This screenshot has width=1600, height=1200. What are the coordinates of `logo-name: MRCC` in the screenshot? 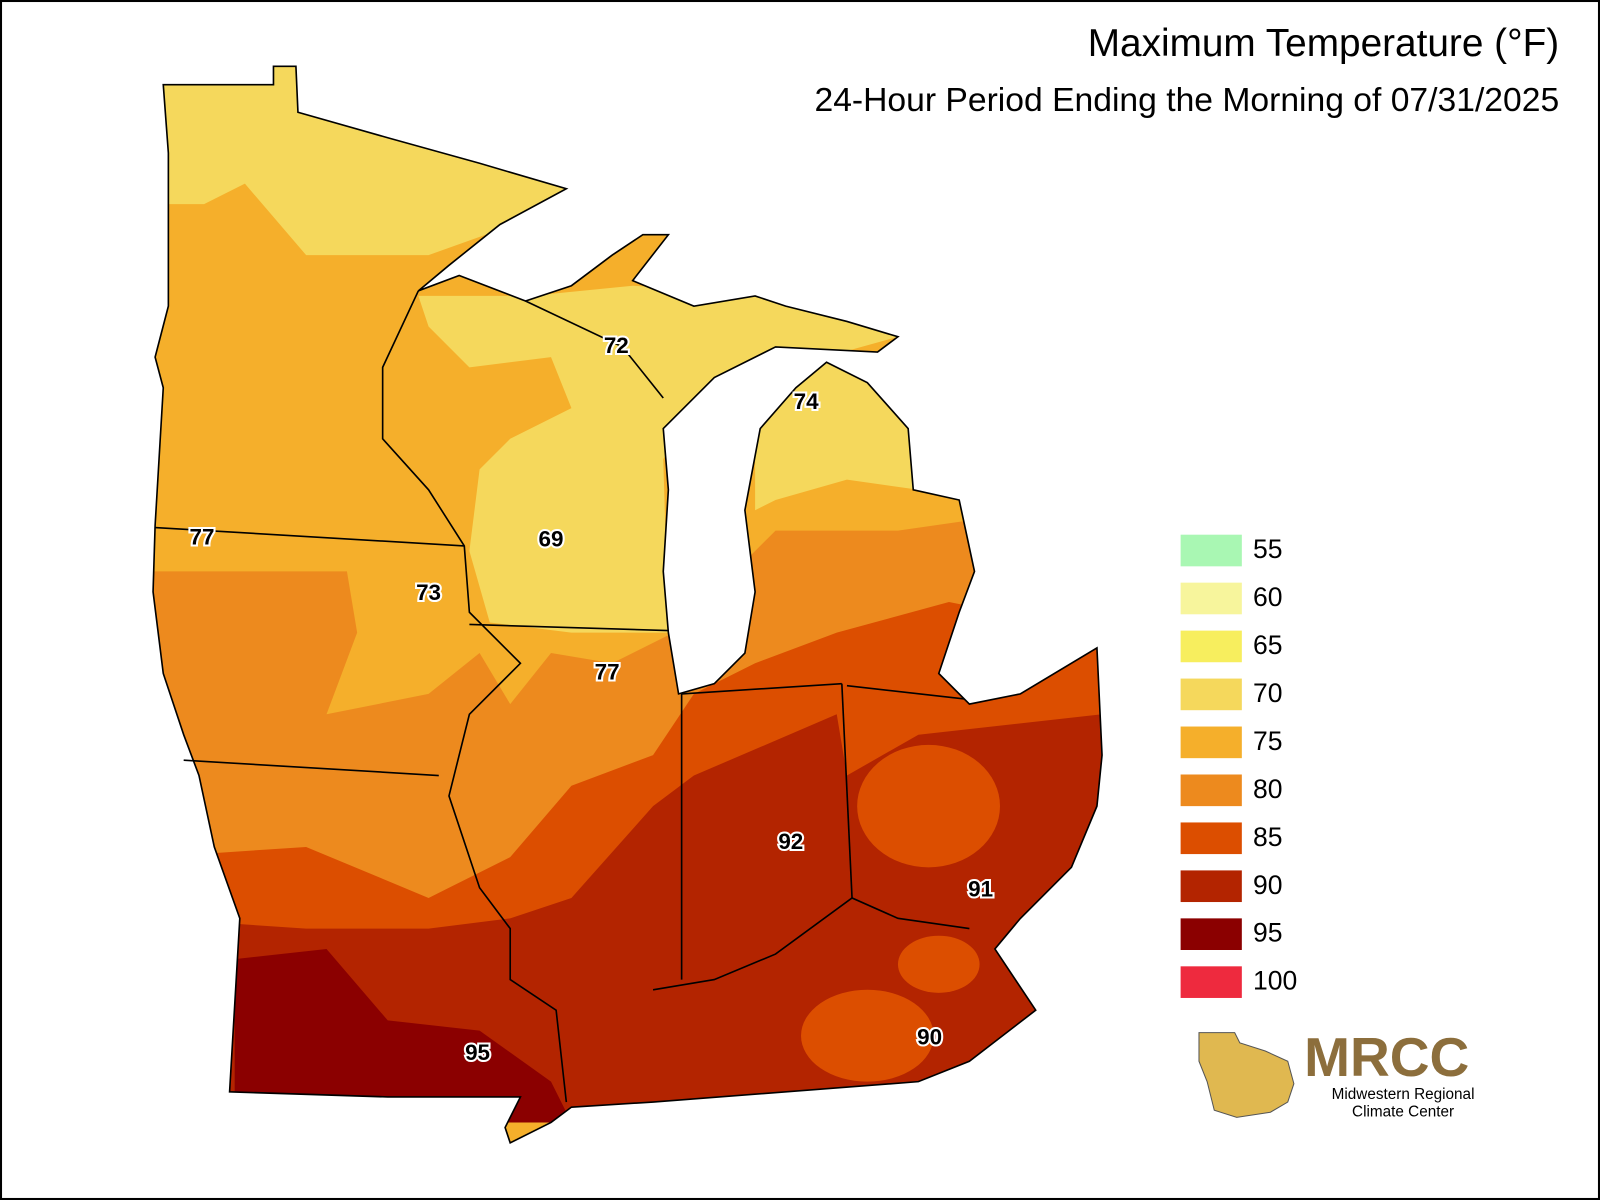 It's located at (1386, 1057).